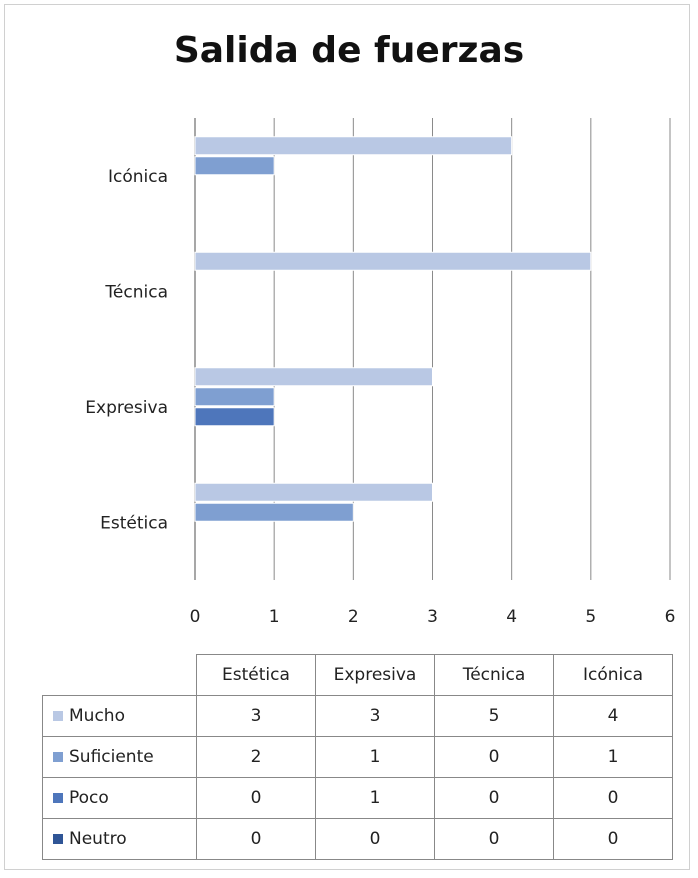  What do you see at coordinates (111, 757) in the screenshot?
I see `series-name: Suficiente` at bounding box center [111, 757].